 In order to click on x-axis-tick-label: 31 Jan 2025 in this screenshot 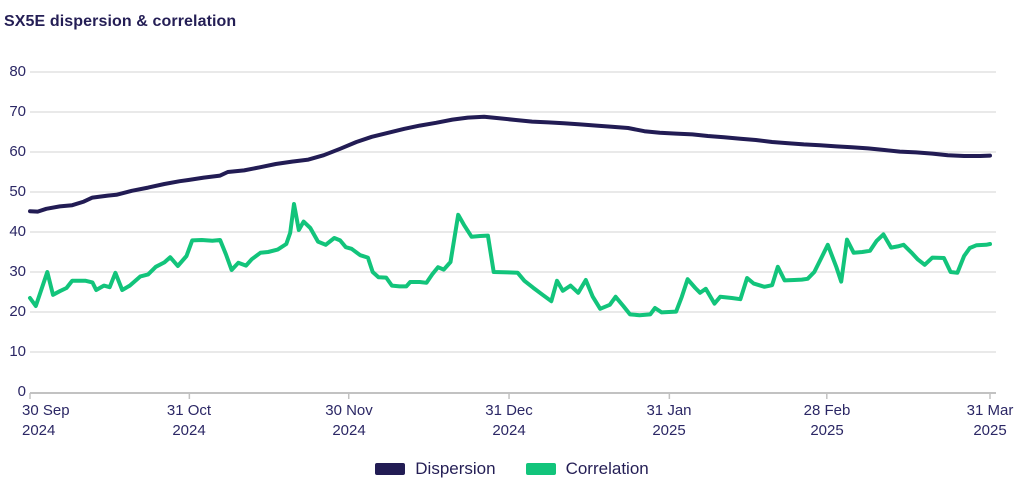, I will do `click(669, 420)`.